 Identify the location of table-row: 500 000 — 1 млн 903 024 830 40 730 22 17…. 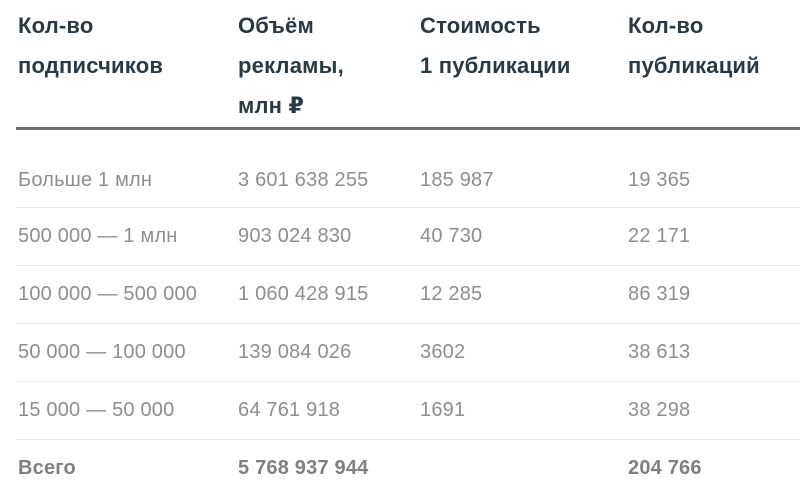
(408, 237).